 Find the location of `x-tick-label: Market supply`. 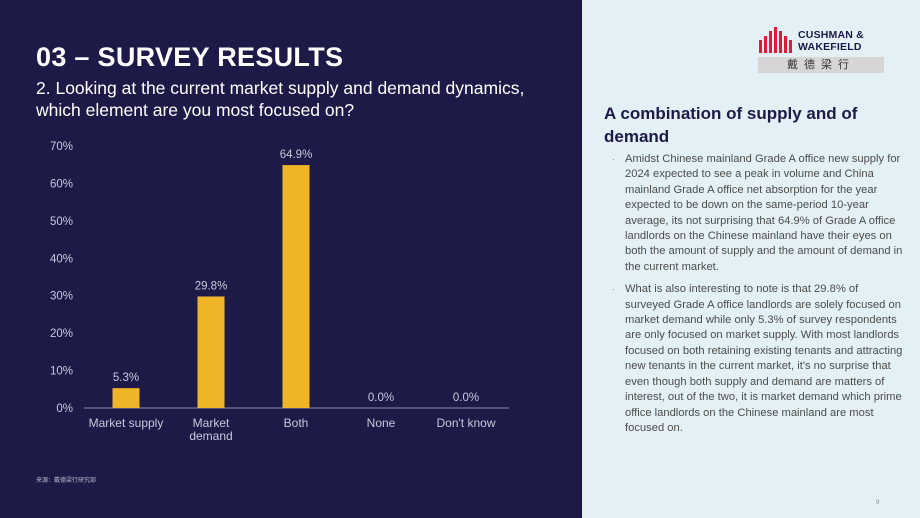

x-tick-label: Market supply is located at coordinates (126, 423).